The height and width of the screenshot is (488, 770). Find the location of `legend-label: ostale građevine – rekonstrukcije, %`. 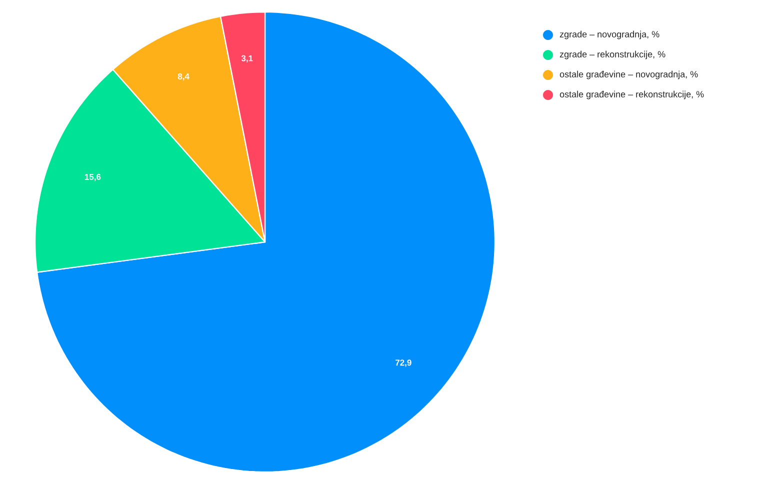

legend-label: ostale građevine – rekonstrukcije, % is located at coordinates (632, 95).